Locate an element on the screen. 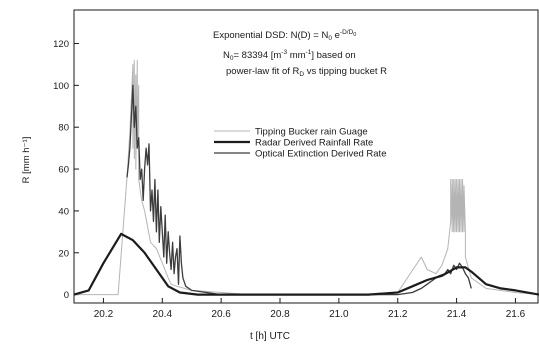 The image size is (539, 345). y-axis-label: R [mm h⁻¹] is located at coordinates (26, 160).